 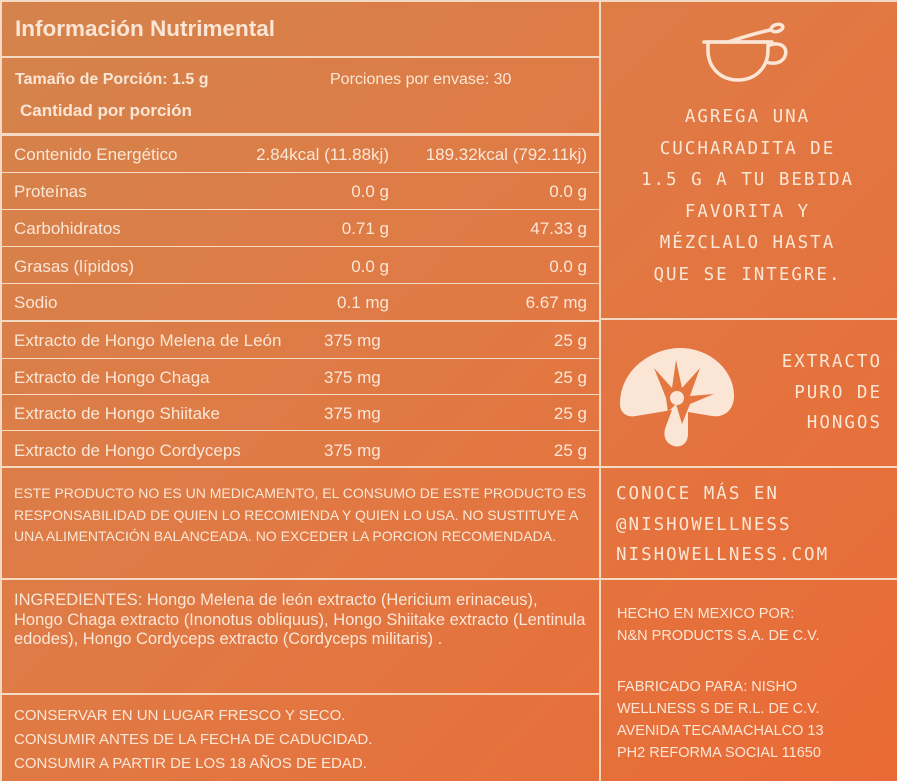 I want to click on nutrition-row-total: 47.33 g, so click(x=558, y=228).